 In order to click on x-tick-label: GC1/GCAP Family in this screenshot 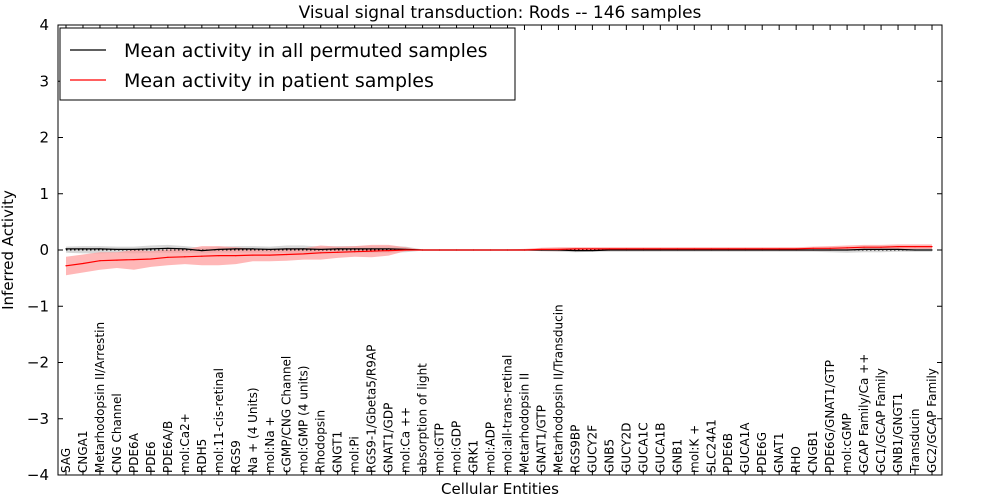, I will do `click(881, 420)`.